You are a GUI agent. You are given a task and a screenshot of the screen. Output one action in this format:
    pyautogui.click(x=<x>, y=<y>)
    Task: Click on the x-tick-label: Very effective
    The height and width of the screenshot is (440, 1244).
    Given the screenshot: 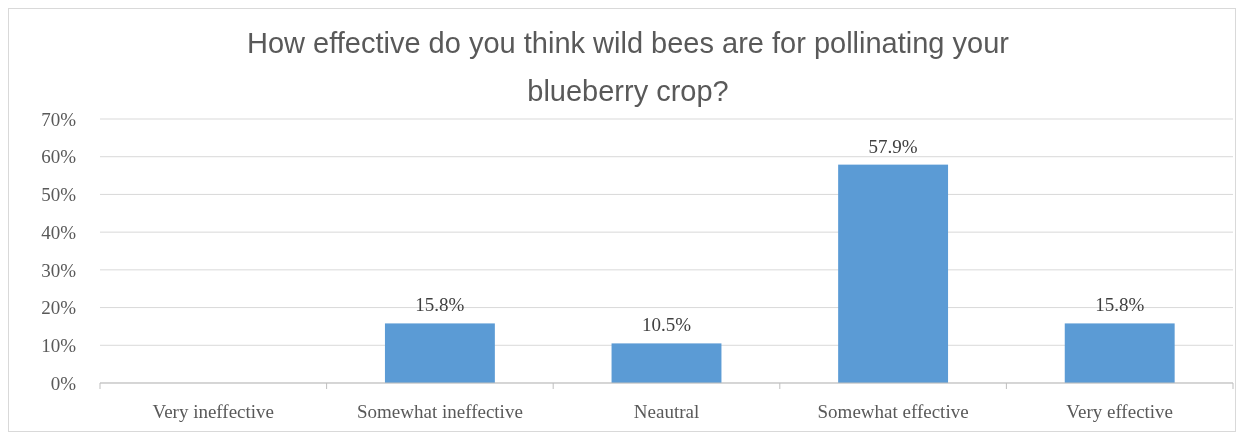 What is the action you would take?
    pyautogui.click(x=1120, y=411)
    